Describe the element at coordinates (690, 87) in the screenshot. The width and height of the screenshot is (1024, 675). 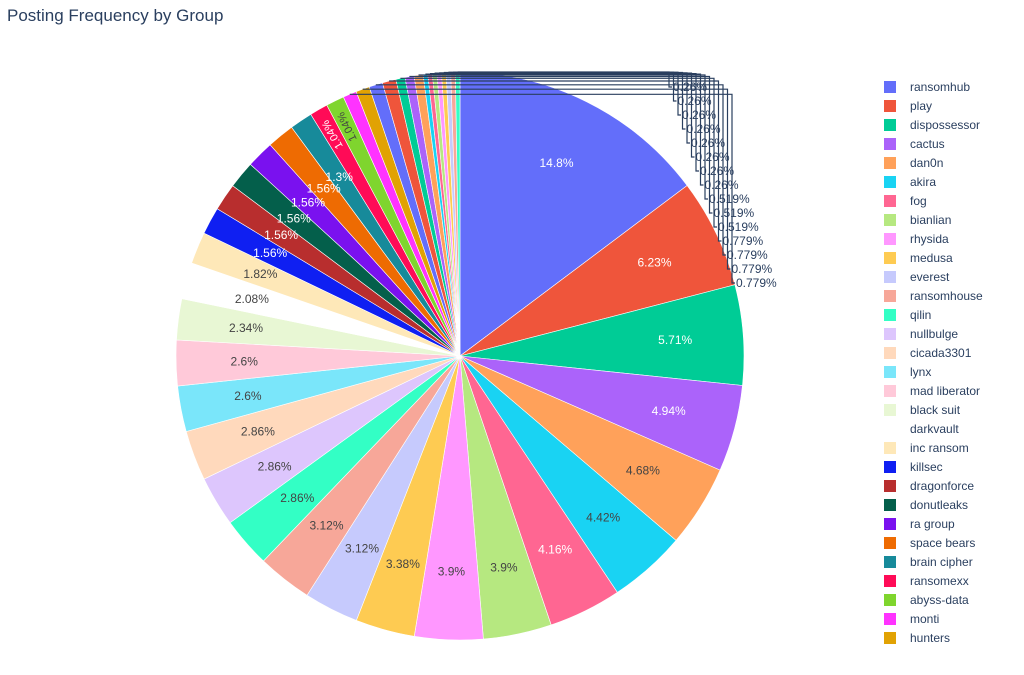
I see `slice-label-slice-43: 0.26%` at that location.